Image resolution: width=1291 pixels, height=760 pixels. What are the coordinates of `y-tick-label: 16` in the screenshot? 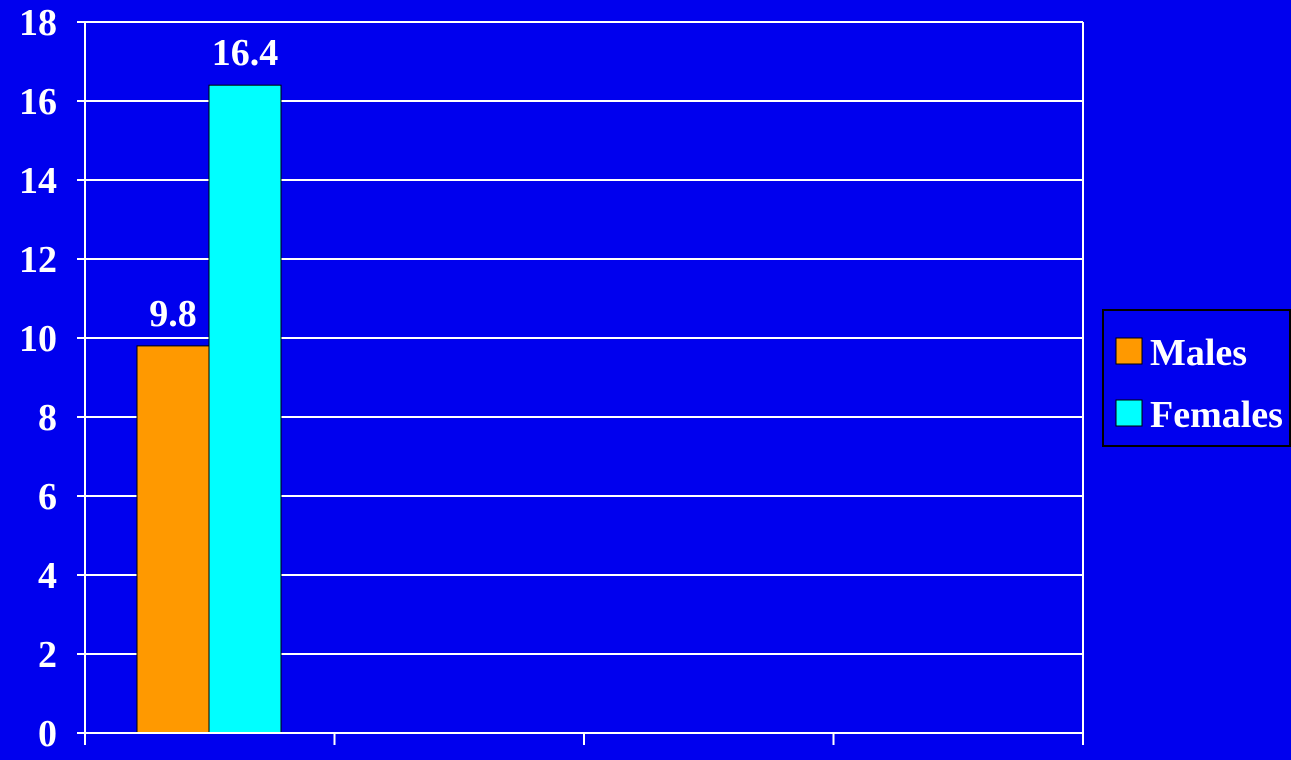 It's located at (38, 102).